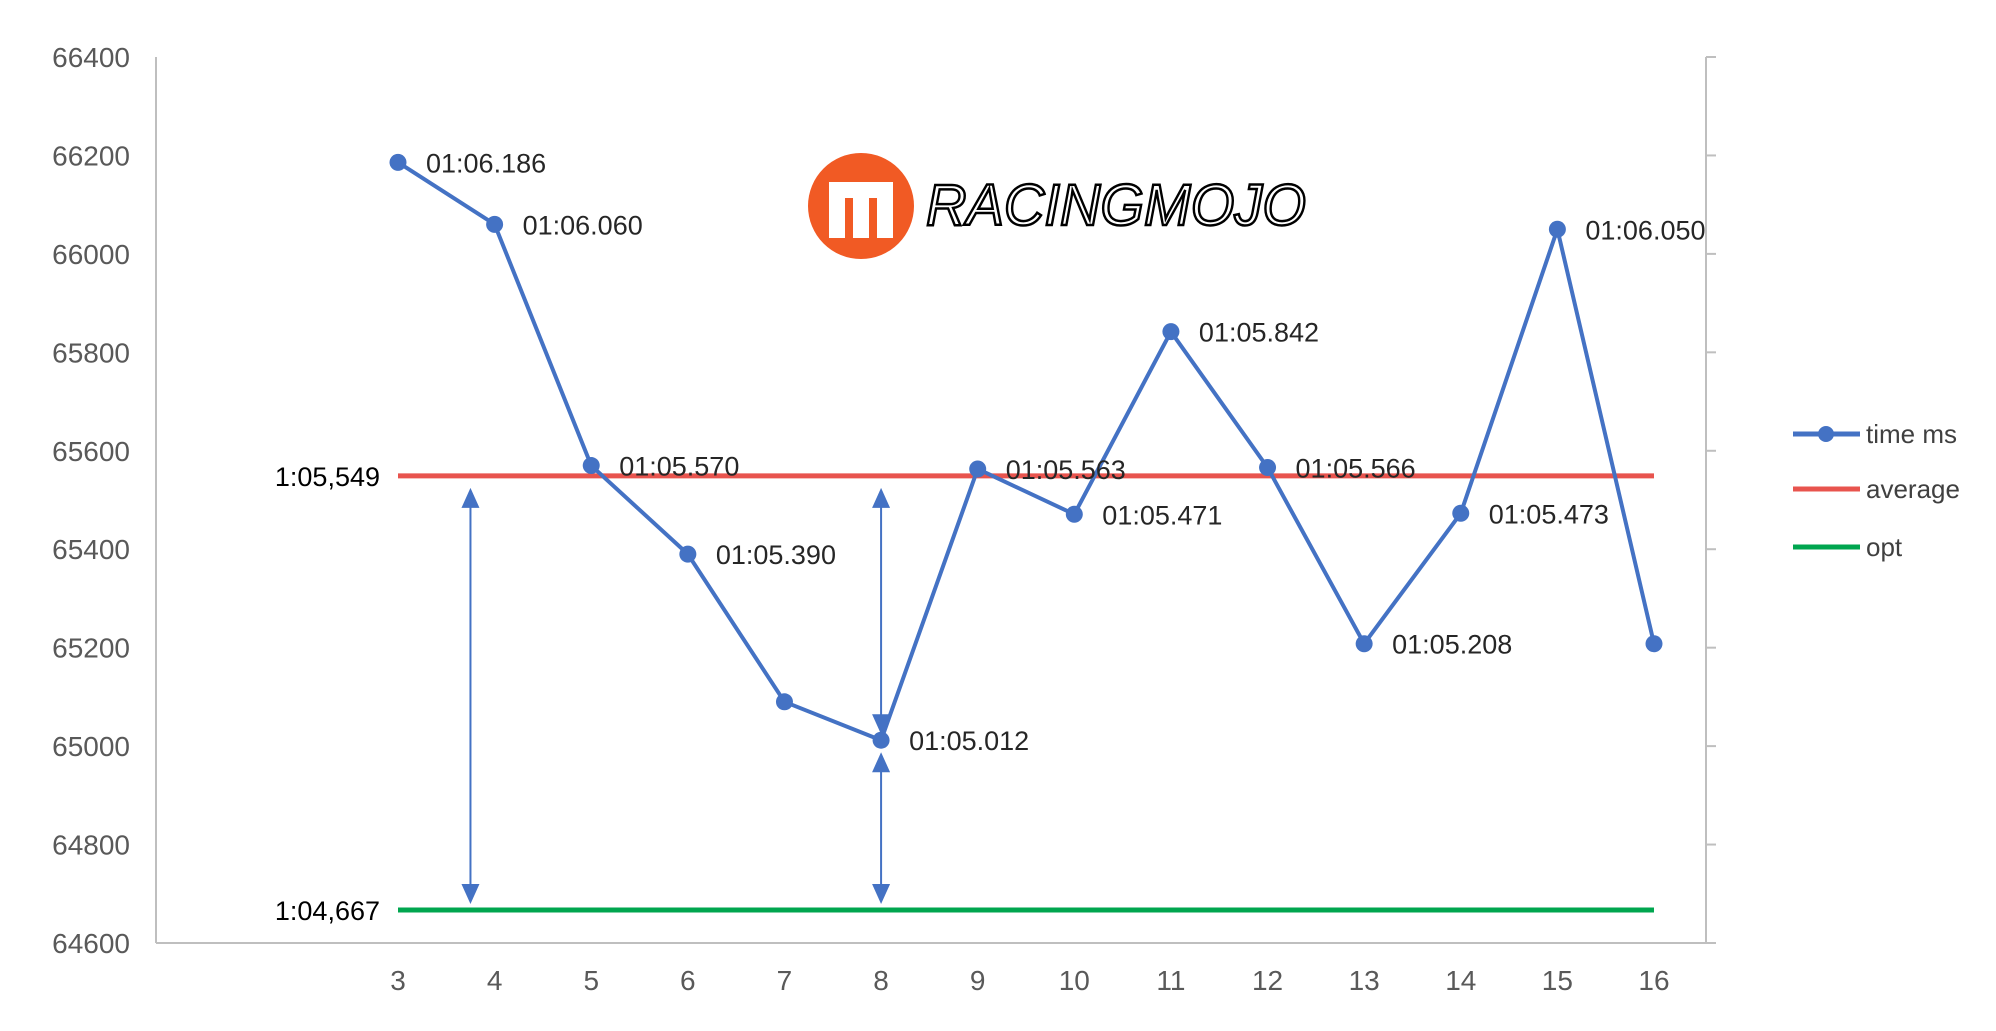 The height and width of the screenshot is (1031, 1996). I want to click on y-tick-label: 65600, so click(91, 451).